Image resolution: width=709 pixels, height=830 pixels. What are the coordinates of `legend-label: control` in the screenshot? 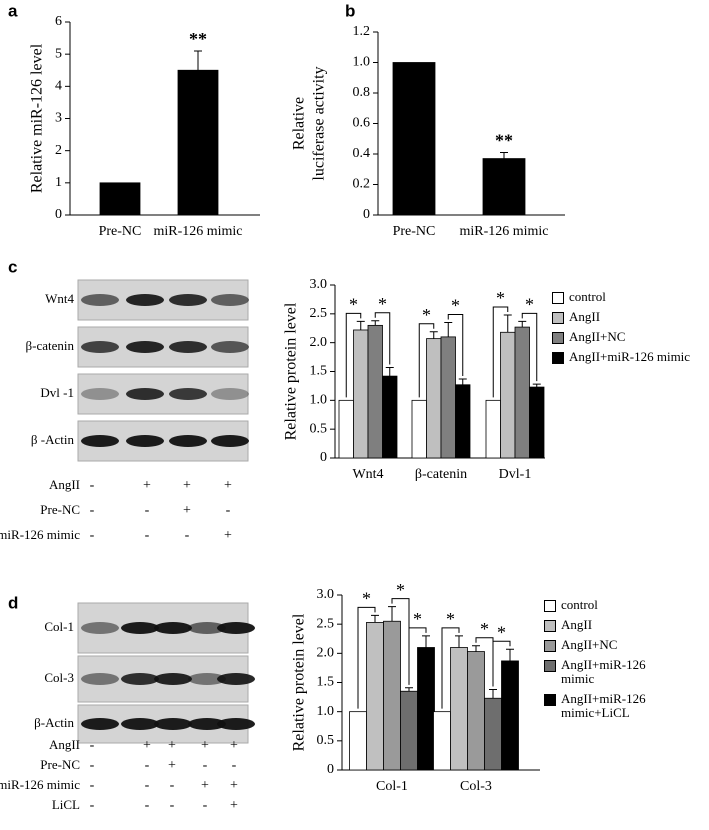 It's located at (579, 604).